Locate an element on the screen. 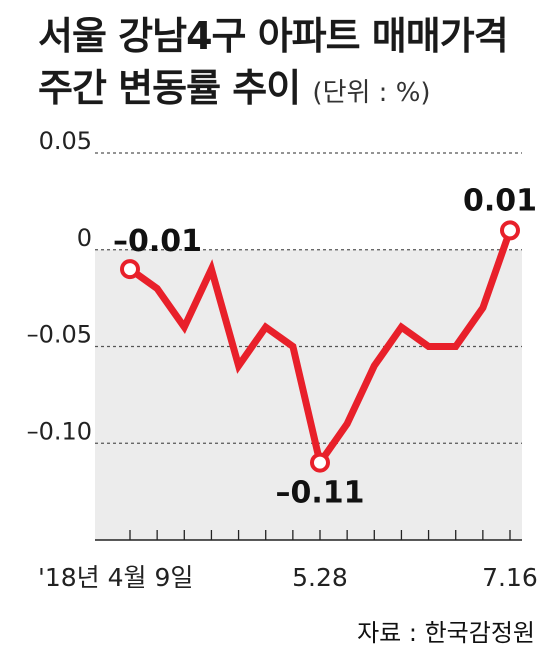 This screenshot has width=555, height=650. title-line2-text: 주간 변동률 추이 is located at coordinates (169, 88).